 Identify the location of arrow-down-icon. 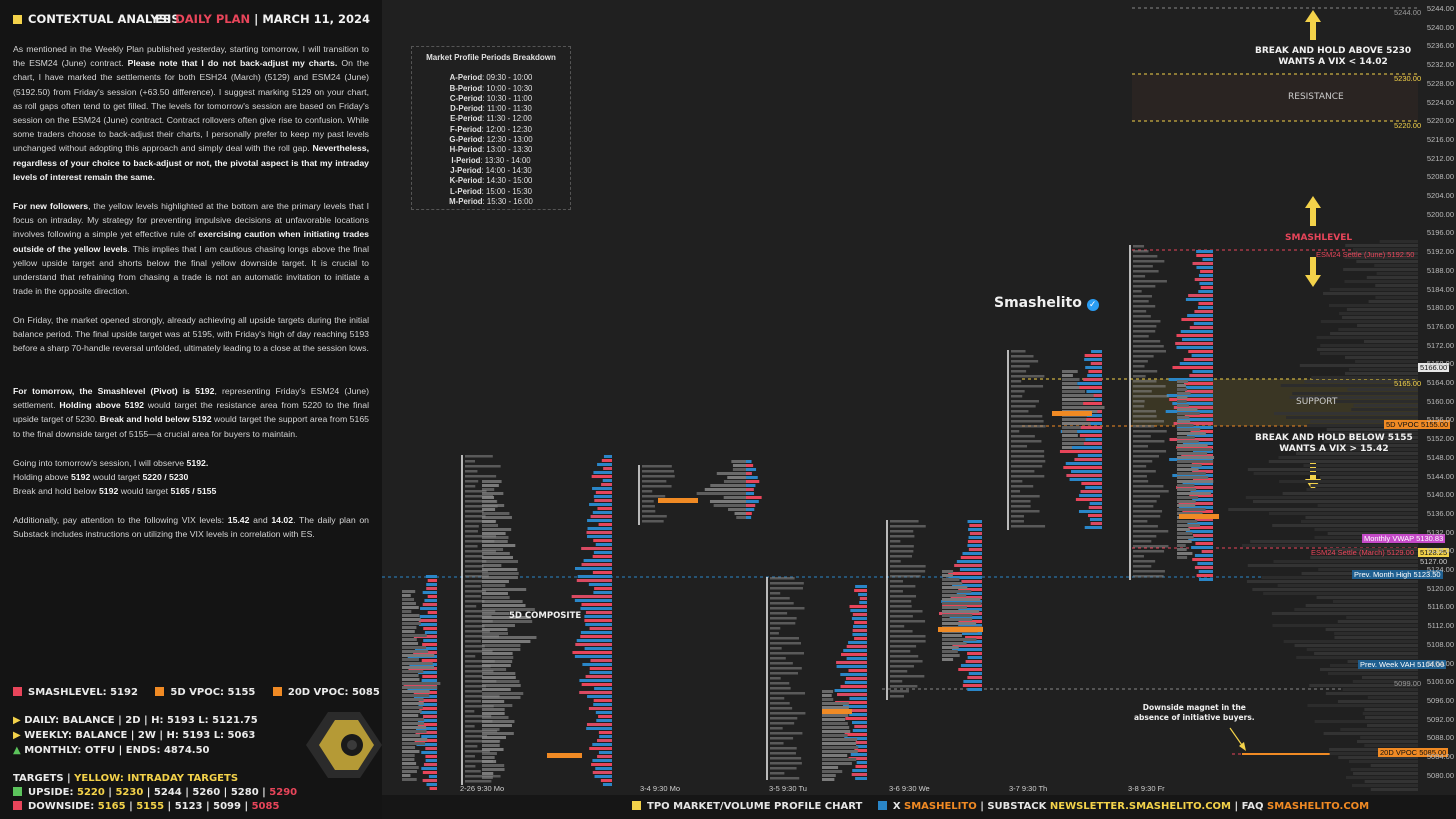
(1313, 272).